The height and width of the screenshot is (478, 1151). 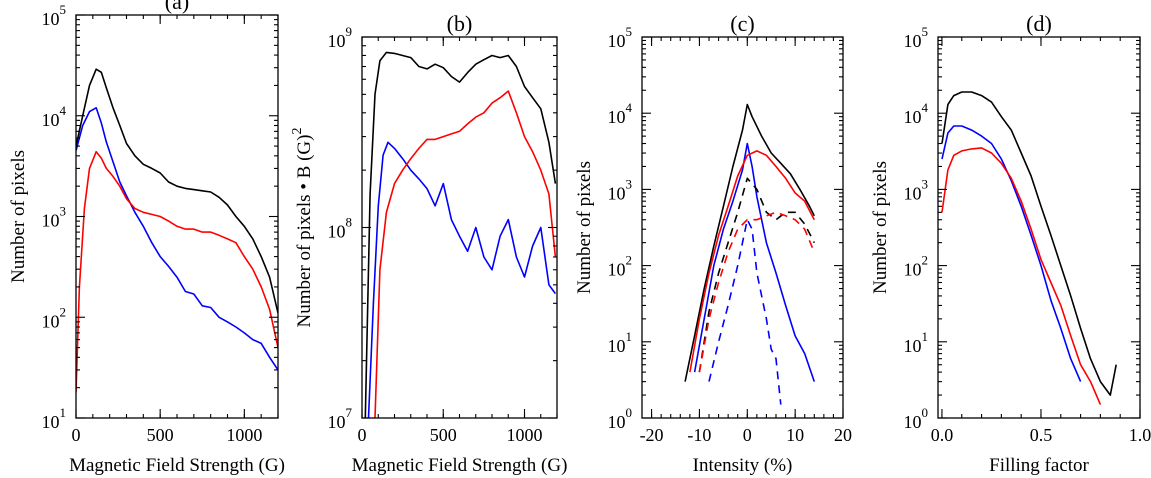 What do you see at coordinates (1039, 23) in the screenshot?
I see `panel-label: (d)` at bounding box center [1039, 23].